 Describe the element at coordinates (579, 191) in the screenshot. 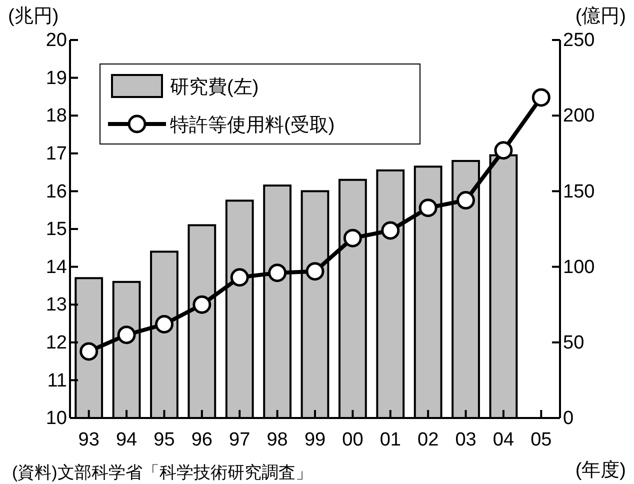

I see `y2-tick-label: 150` at that location.